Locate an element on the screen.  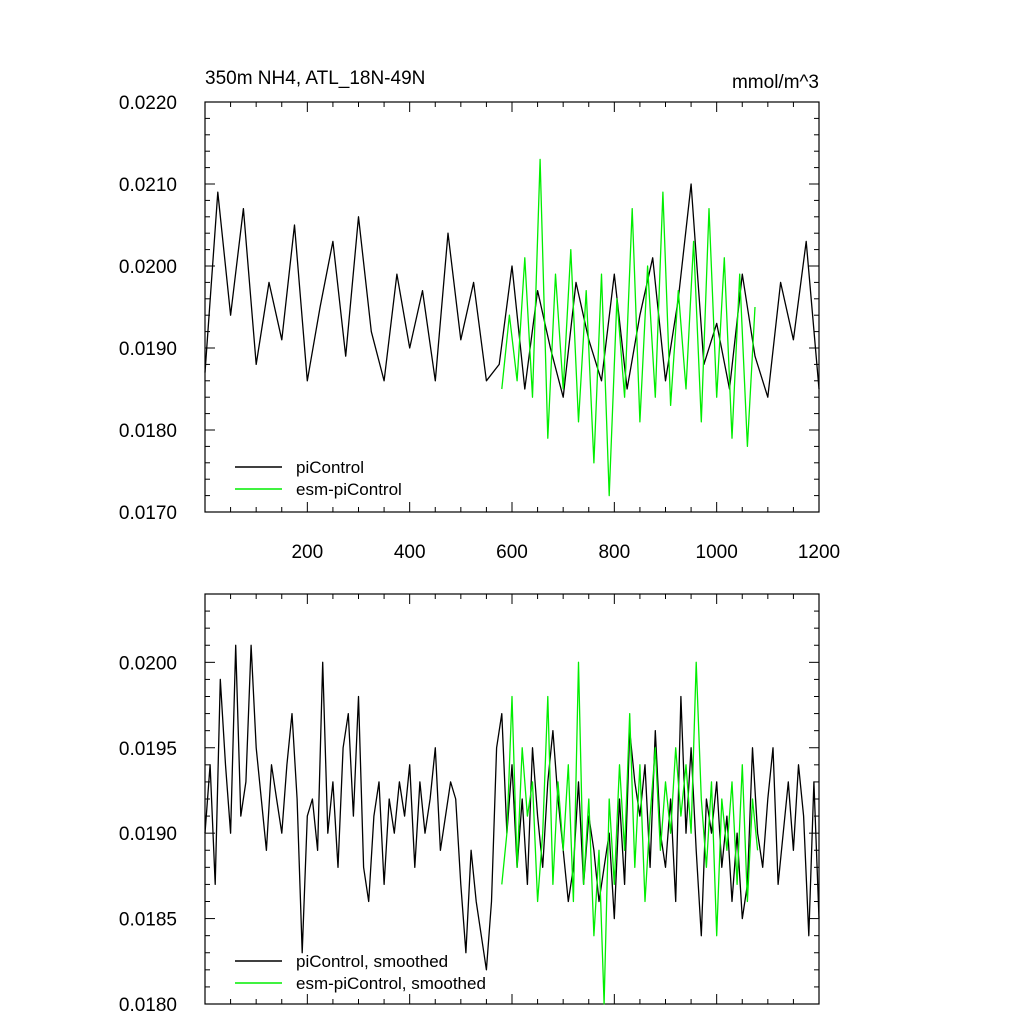
chart-title: 350m NH4, ATL_18N-49N is located at coordinates (315, 78).